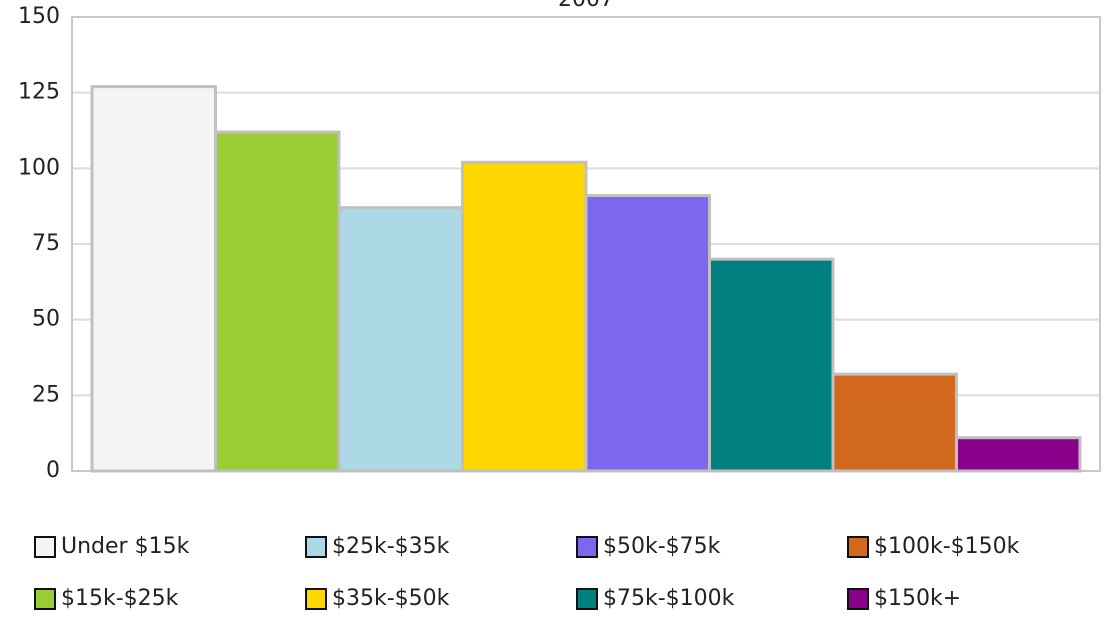 The height and width of the screenshot is (617, 1108). I want to click on legend-label: $35k-$50k, so click(391, 598).